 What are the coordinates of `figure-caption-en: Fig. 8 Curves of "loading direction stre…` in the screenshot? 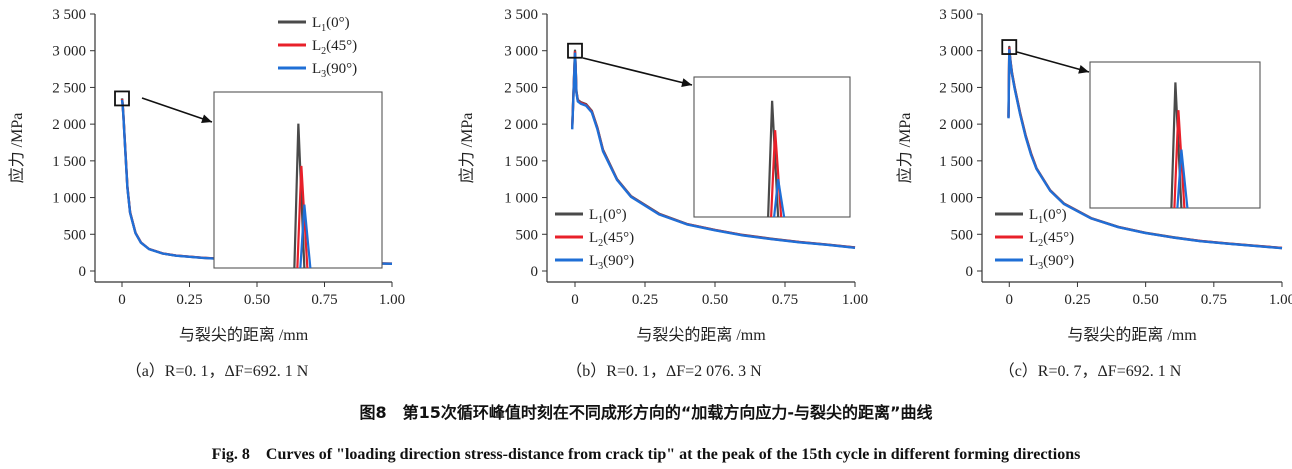 It's located at (646, 454).